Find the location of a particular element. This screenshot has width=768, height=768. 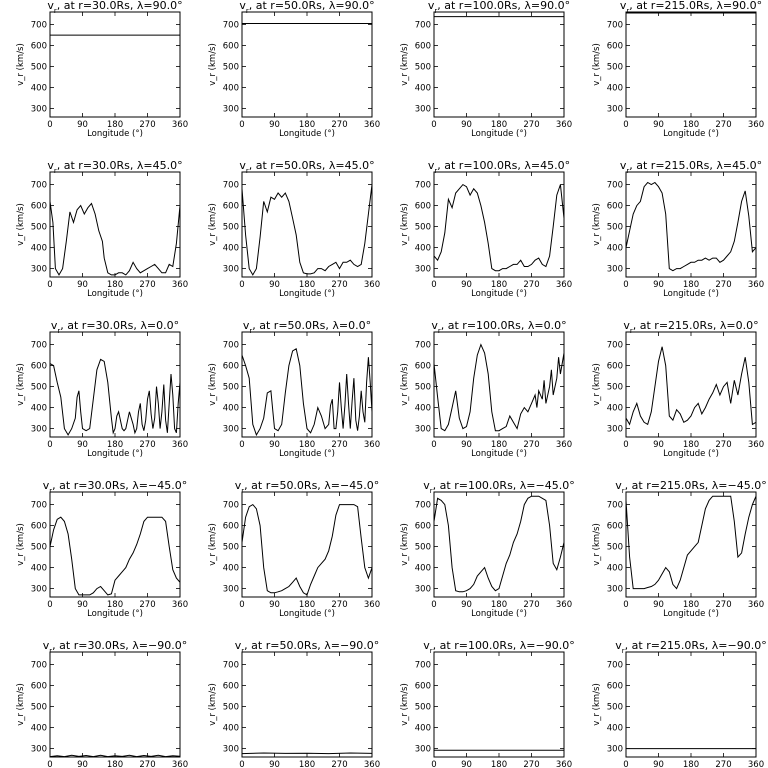

panel-title: vr, at r=215.0Rs, λ=−45.0° is located at coordinates (690, 487).